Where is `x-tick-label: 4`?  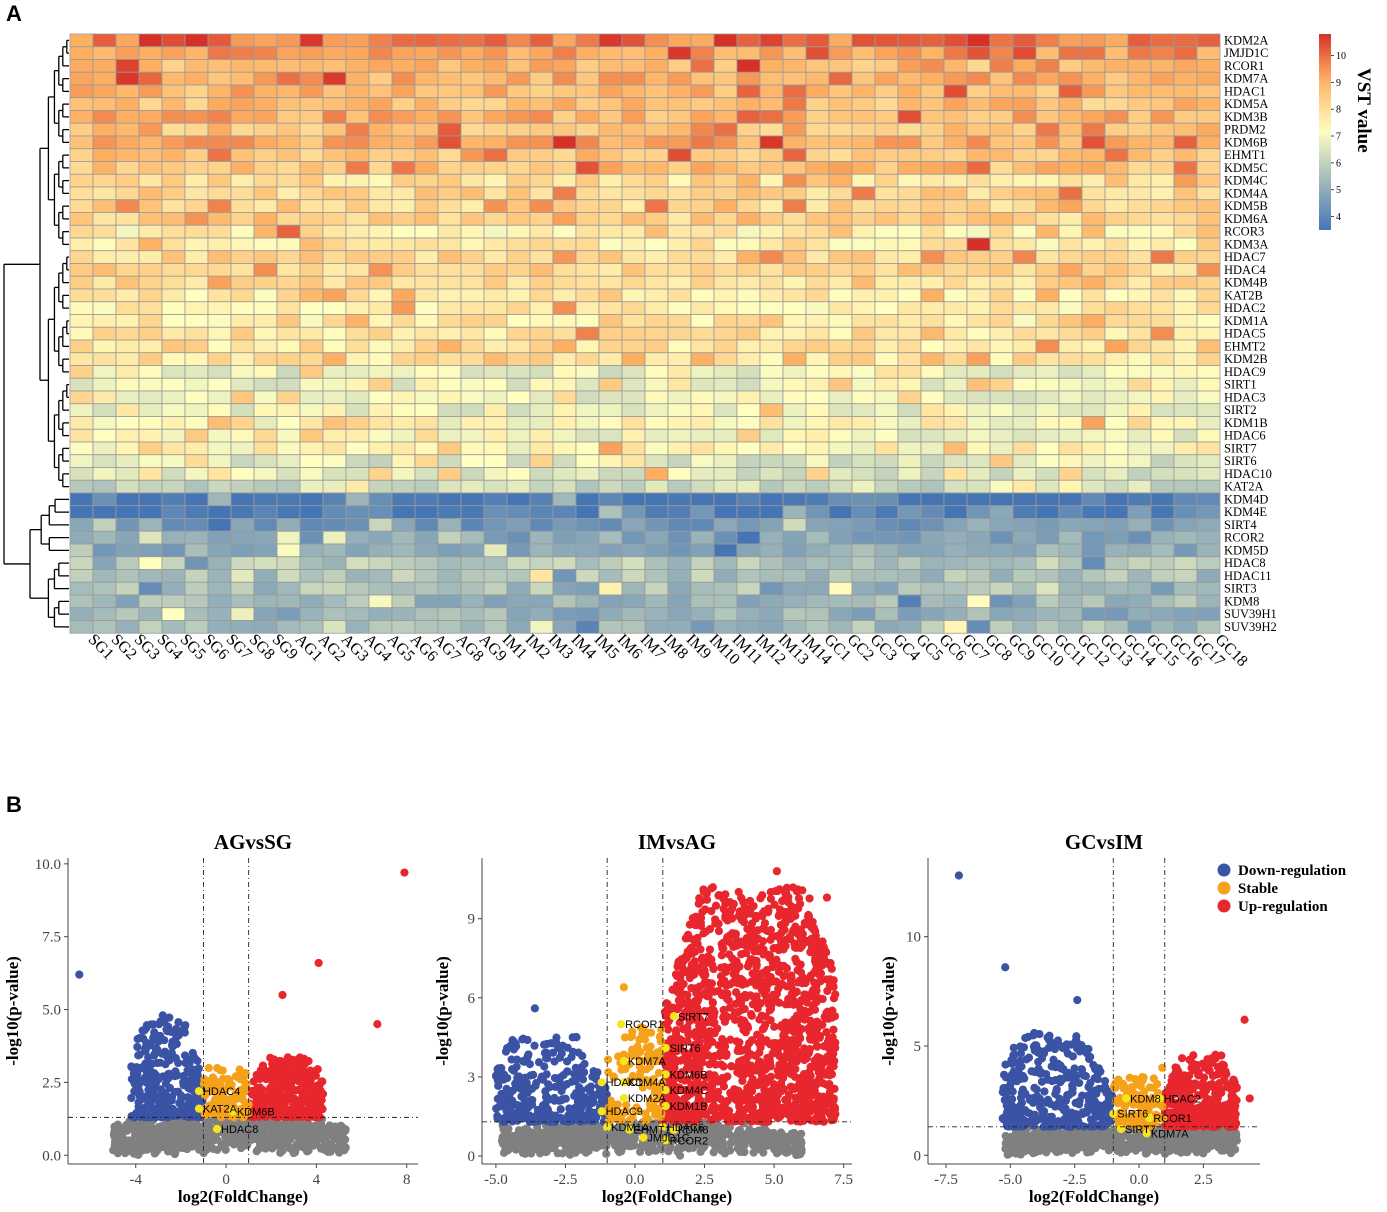 x-tick-label: 4 is located at coordinates (317, 1180).